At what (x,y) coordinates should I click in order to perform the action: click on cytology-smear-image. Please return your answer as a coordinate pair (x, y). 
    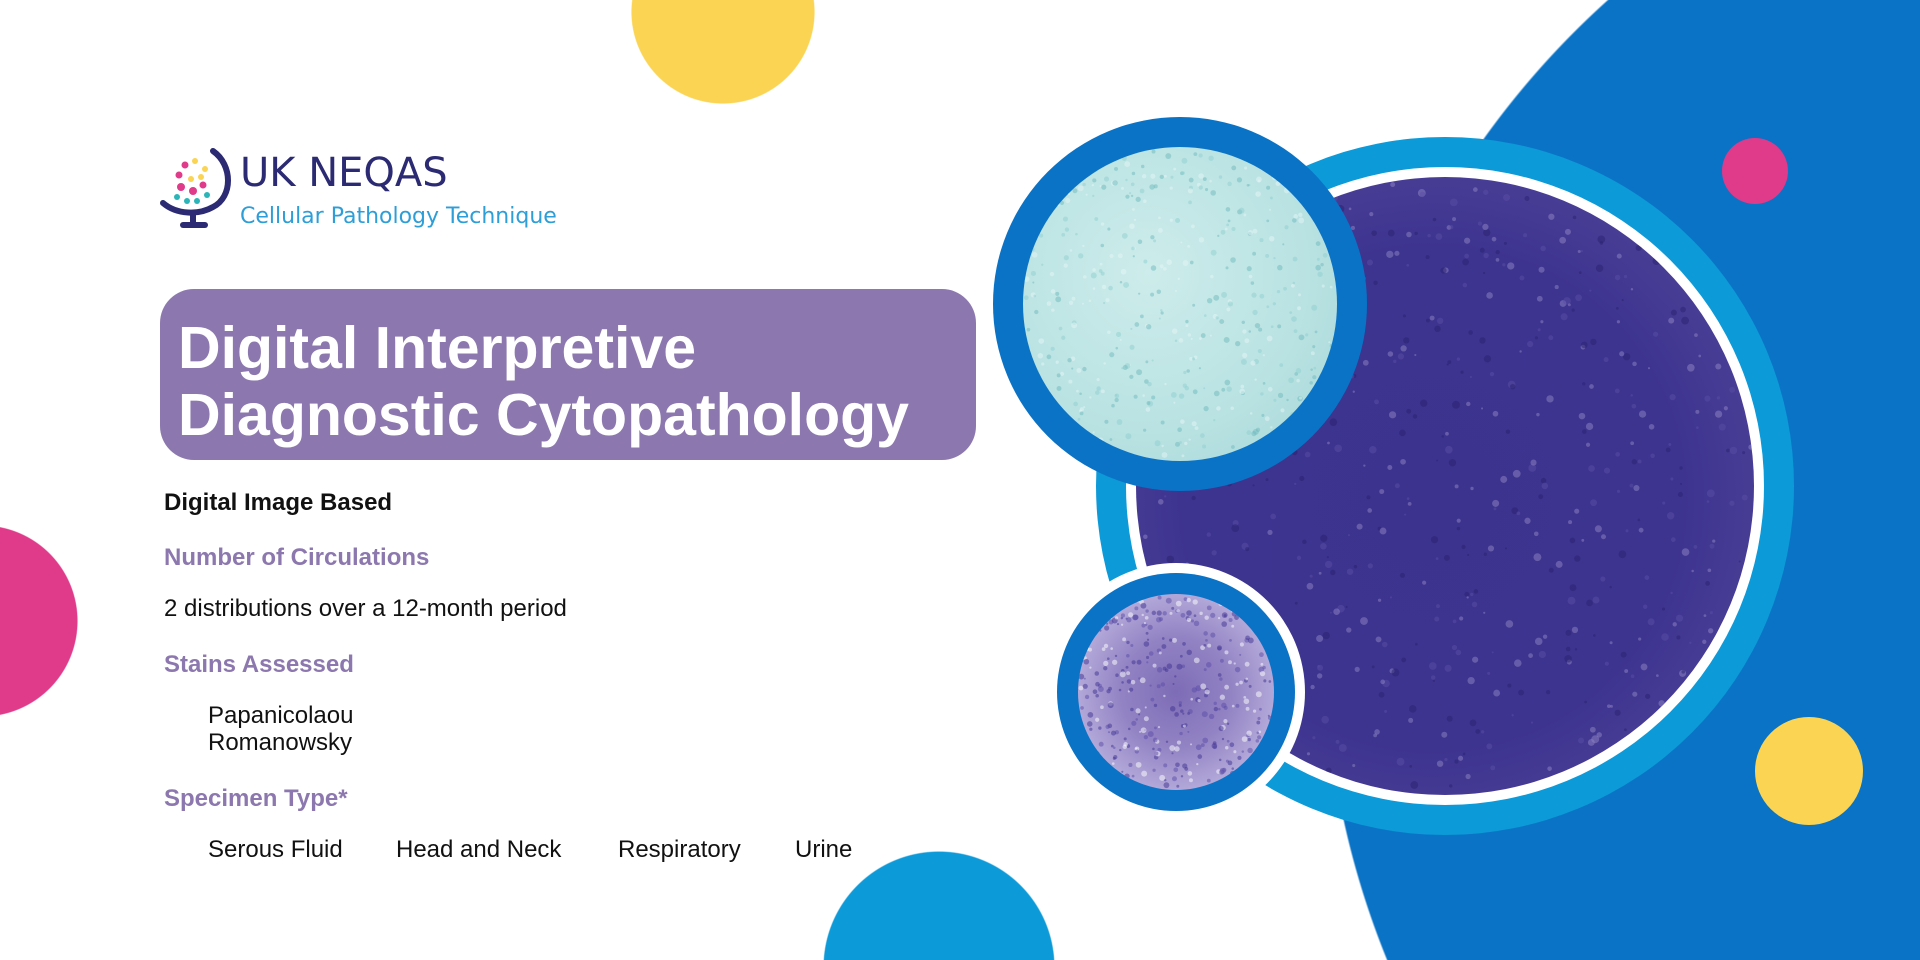
    Looking at the image, I should click on (1176, 692).